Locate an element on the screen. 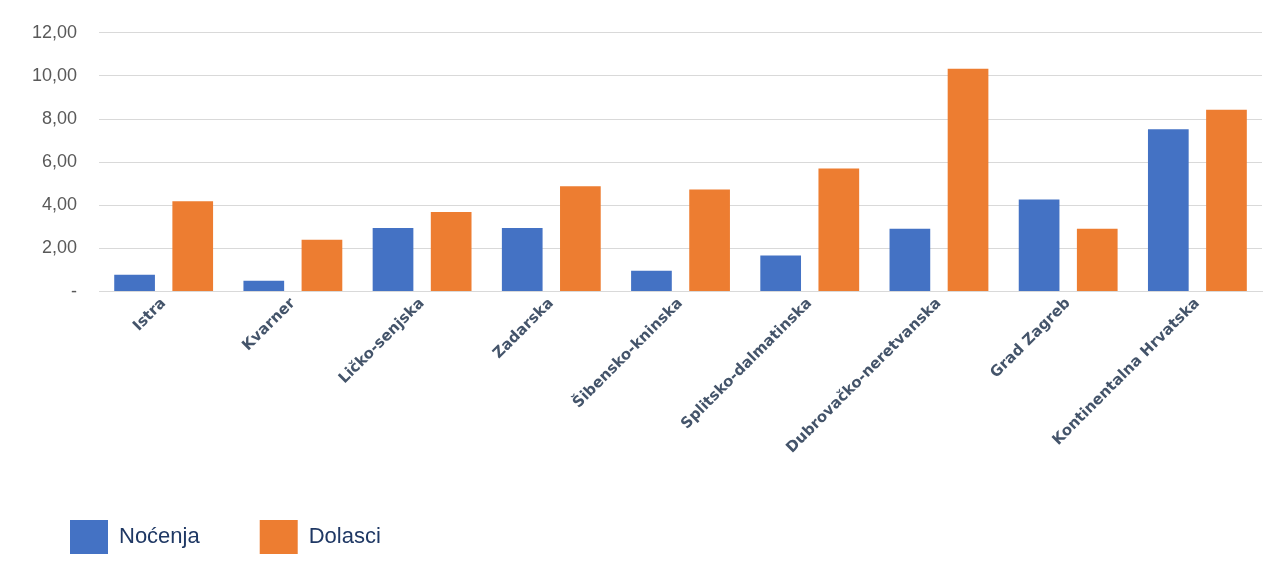 This screenshot has width=1266, height=564. y-tick-label: 6,00 is located at coordinates (60, 161).